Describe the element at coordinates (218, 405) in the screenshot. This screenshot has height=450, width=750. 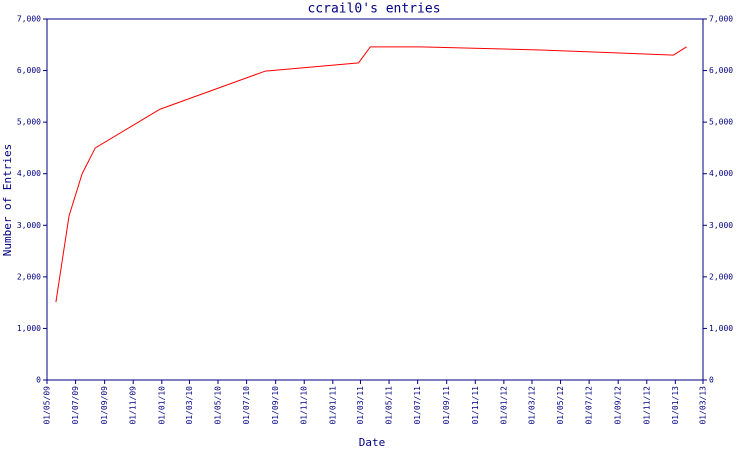
I see `x-tick-label: 01/05/10` at that location.